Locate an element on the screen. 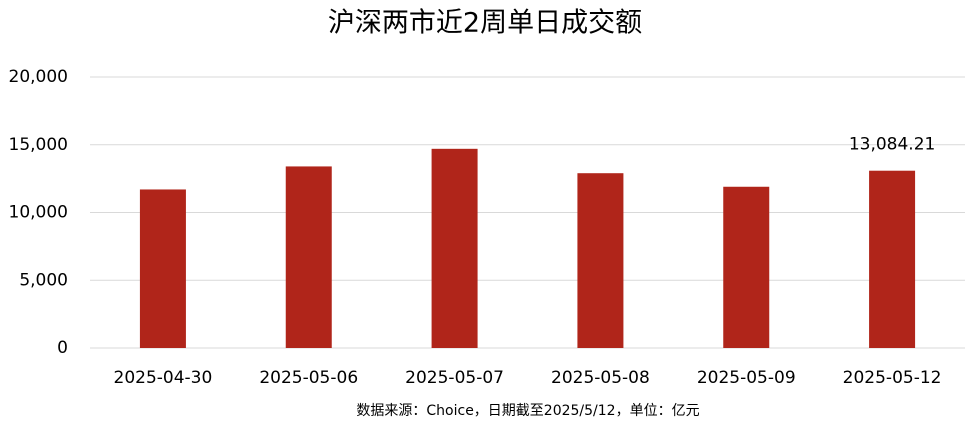  x-tick-label: 2025-05-07 is located at coordinates (454, 378).